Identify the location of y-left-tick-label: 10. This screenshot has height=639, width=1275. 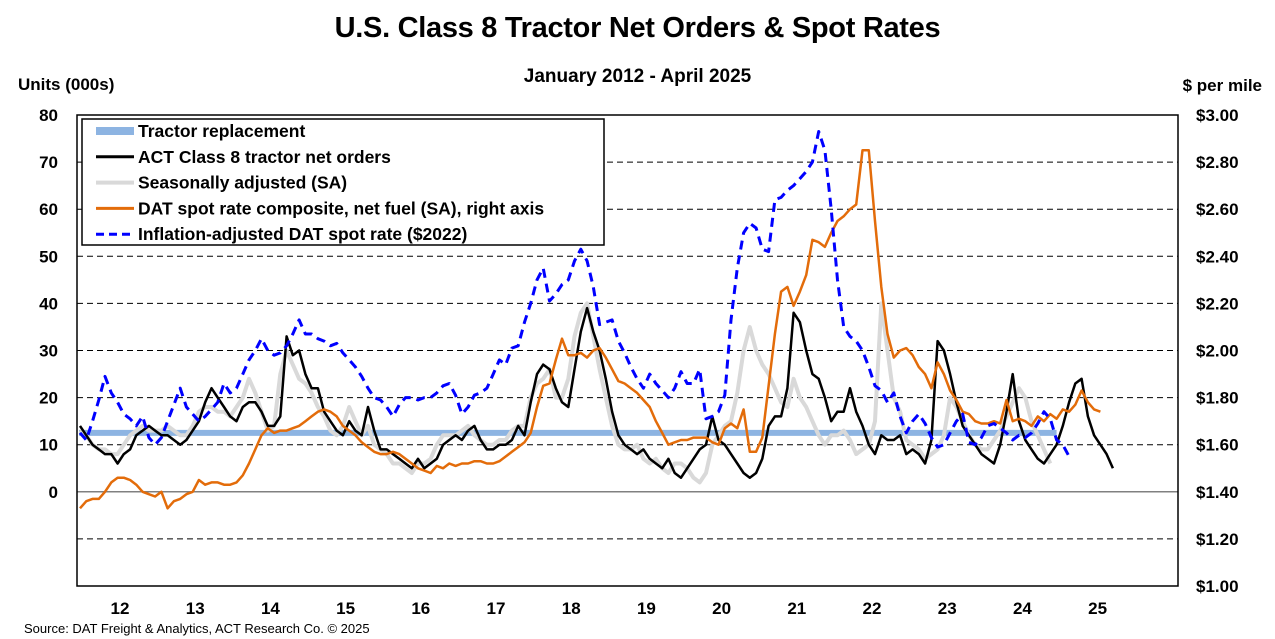
(48, 445).